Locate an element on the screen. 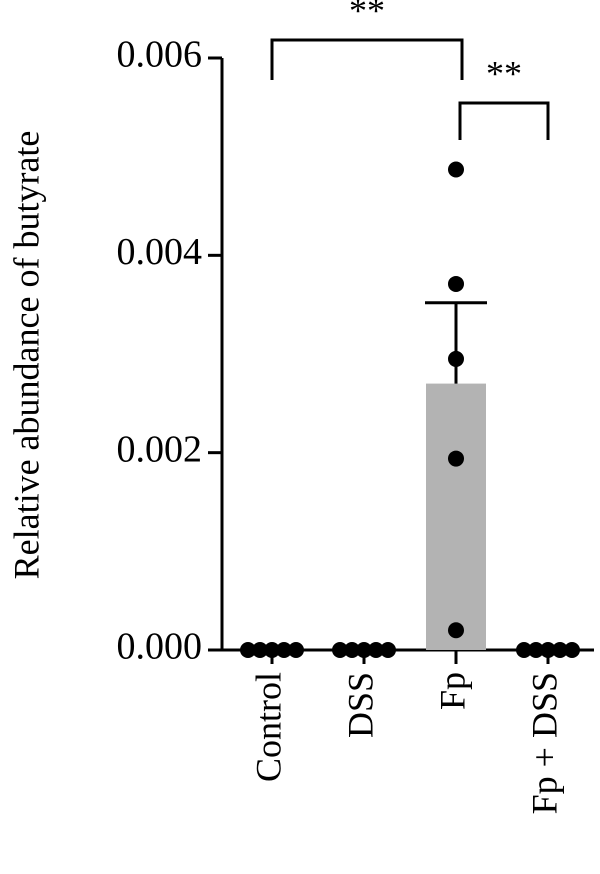 This screenshot has width=600, height=874. y-tick-label: 0.006 is located at coordinates (160, 55).